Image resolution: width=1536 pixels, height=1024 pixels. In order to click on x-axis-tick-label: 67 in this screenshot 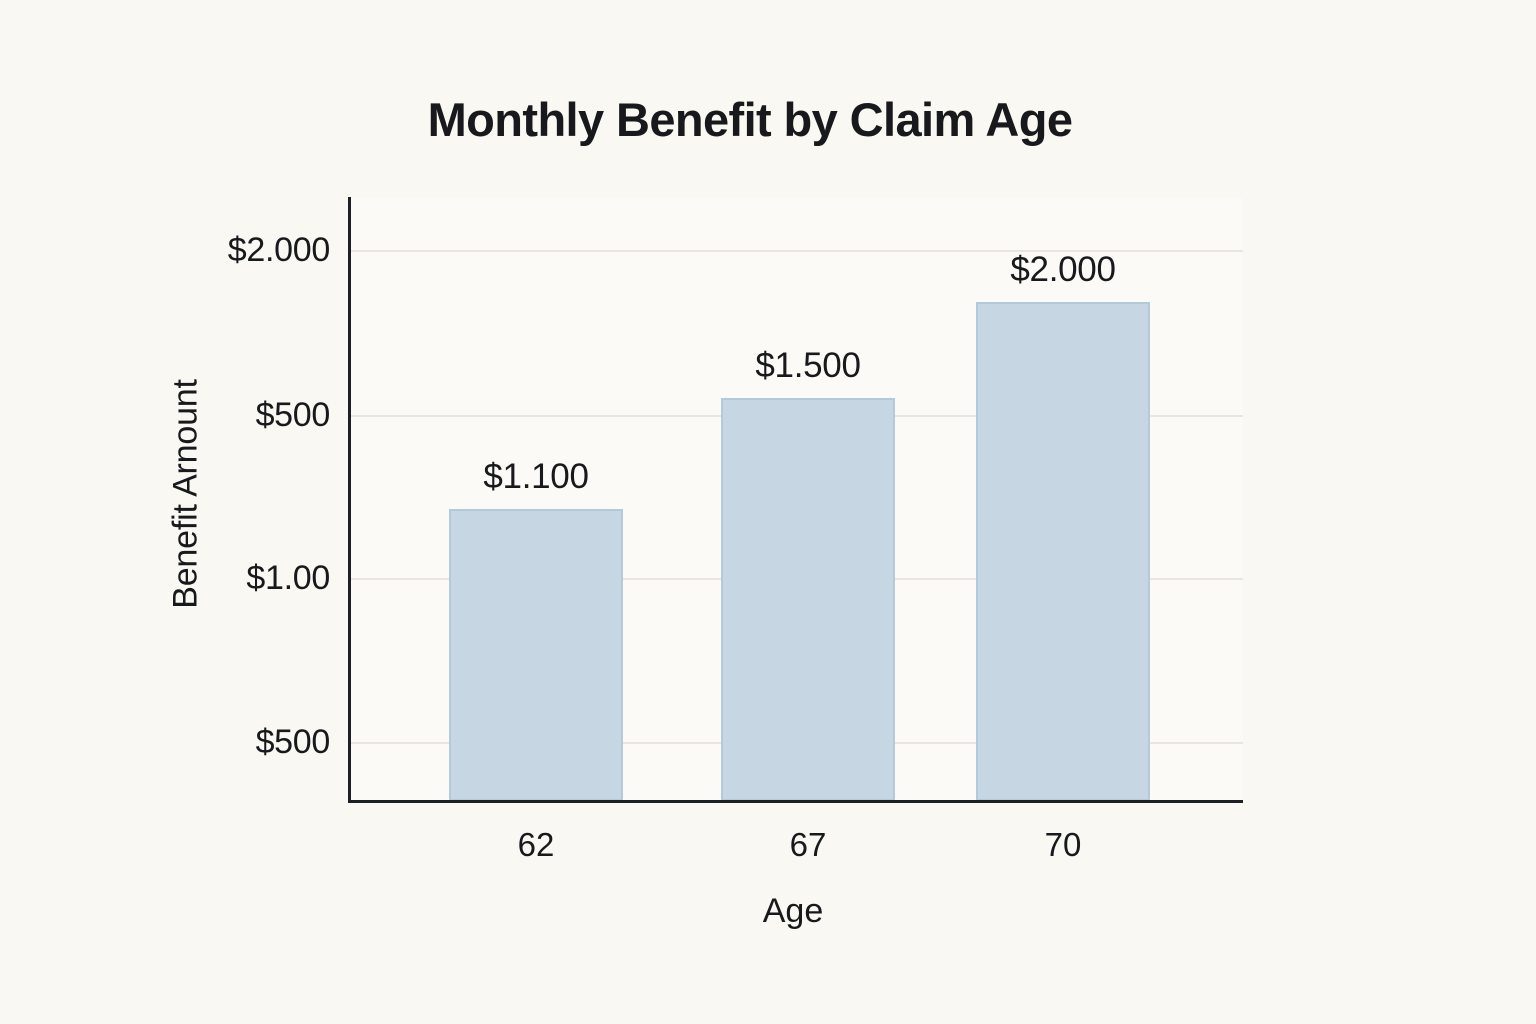, I will do `click(808, 844)`.